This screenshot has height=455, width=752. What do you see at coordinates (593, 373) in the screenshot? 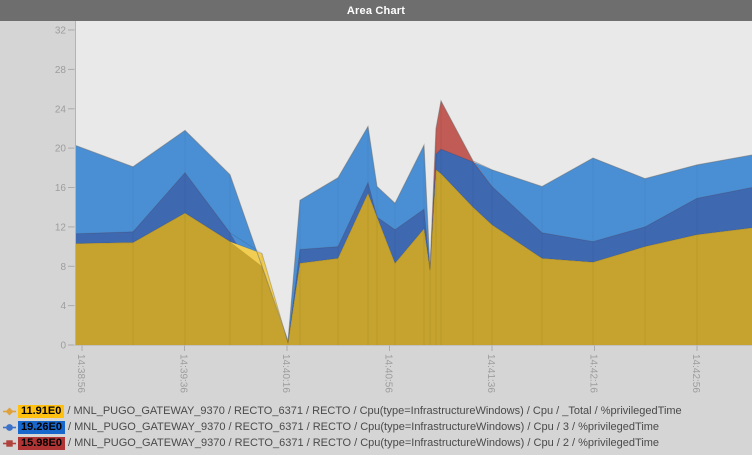
I see `x-tick-label: 14:42:16` at bounding box center [593, 373].